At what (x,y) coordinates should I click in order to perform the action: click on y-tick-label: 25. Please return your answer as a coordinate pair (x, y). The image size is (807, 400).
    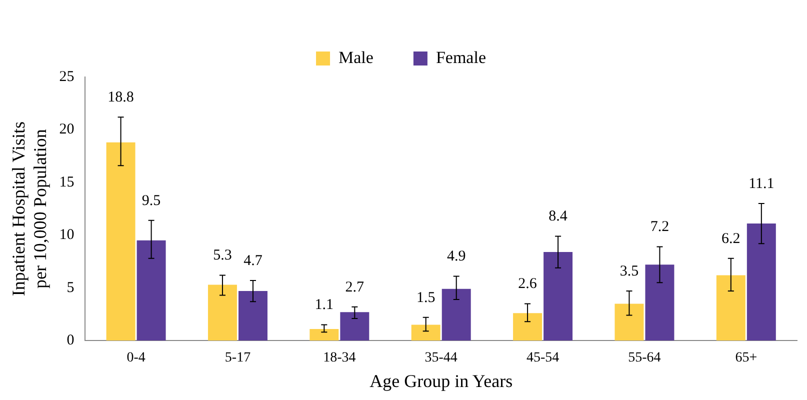
    Looking at the image, I should click on (66, 76).